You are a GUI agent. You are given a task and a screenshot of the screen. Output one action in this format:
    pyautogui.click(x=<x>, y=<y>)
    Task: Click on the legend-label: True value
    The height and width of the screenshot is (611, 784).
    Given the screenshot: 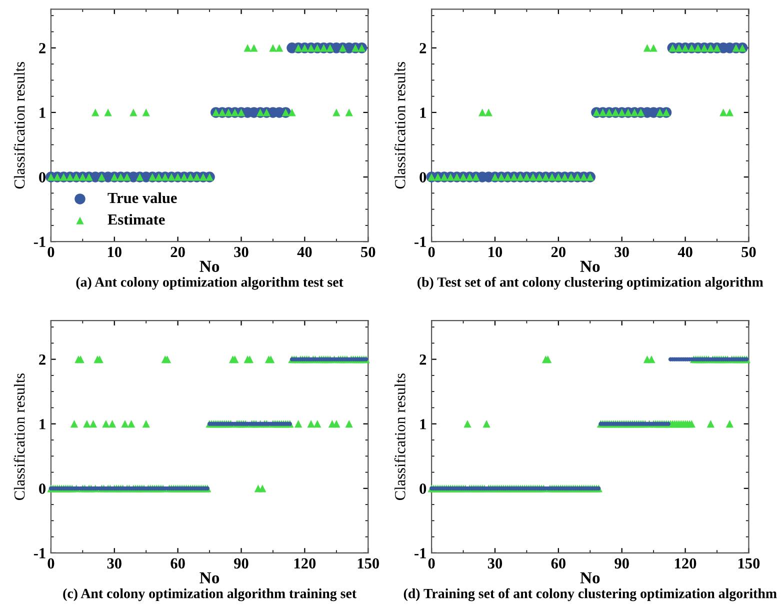 What is the action you would take?
    pyautogui.click(x=142, y=198)
    